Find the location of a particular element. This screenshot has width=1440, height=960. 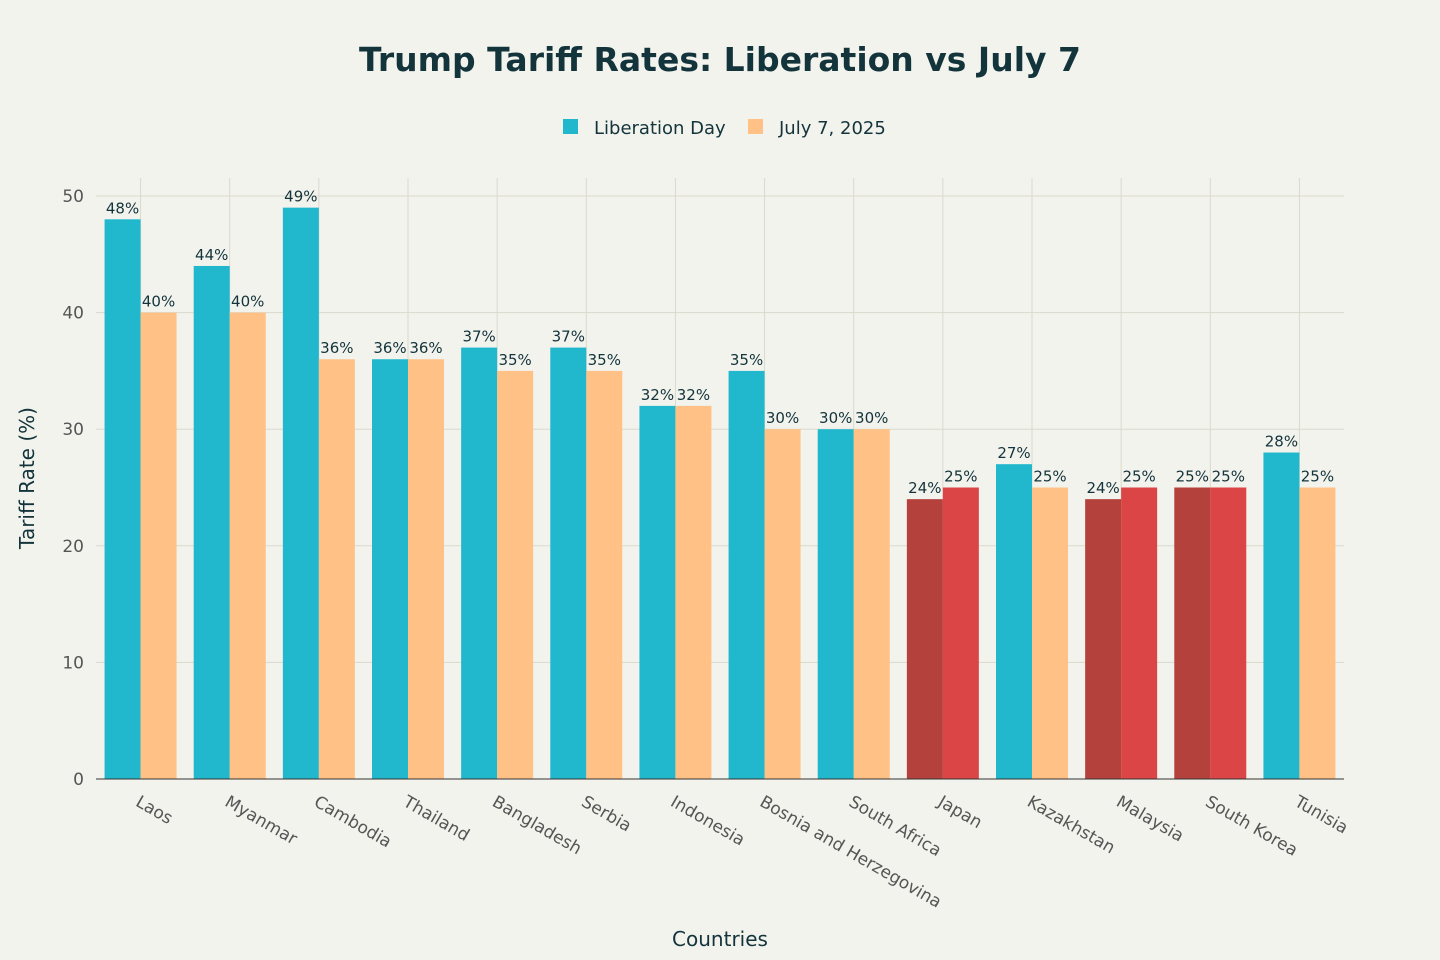

y-tick-label: 30 is located at coordinates (73, 430).